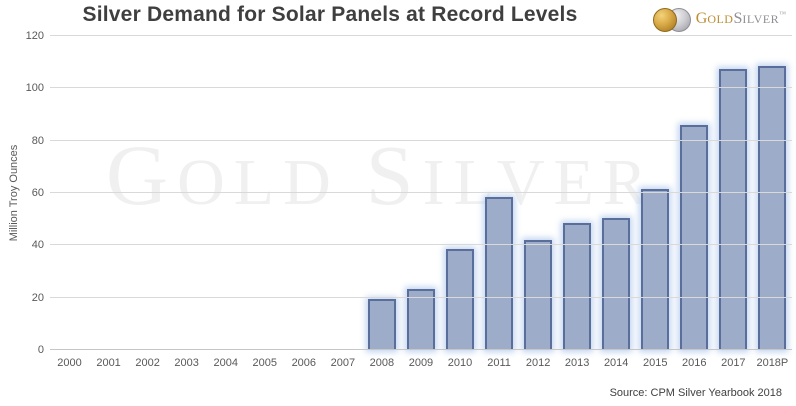 This screenshot has height=406, width=796. I want to click on x-tick-label-2006: 2006, so click(304, 363).